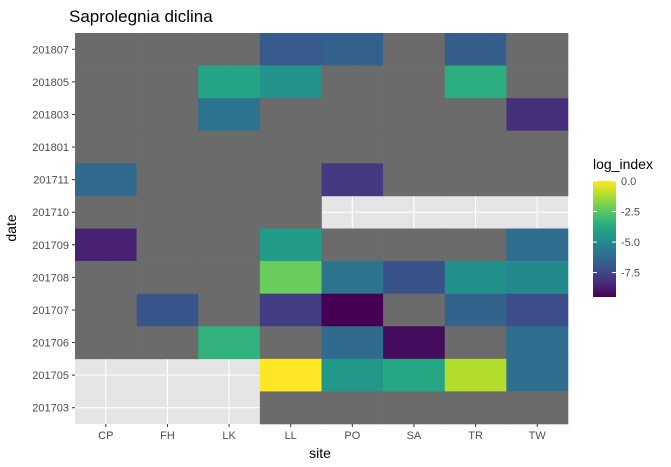 Image resolution: width=671 pixels, height=467 pixels. What do you see at coordinates (50, 148) in the screenshot?
I see `y-tick-label: 201801` at bounding box center [50, 148].